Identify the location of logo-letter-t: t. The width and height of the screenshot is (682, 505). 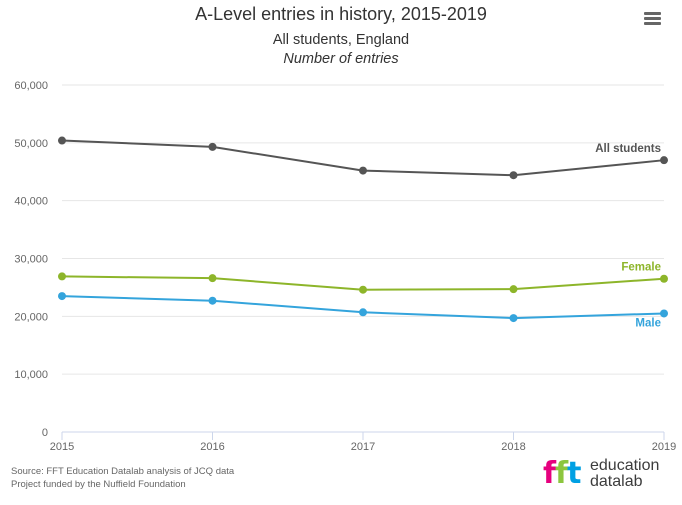
(574, 473).